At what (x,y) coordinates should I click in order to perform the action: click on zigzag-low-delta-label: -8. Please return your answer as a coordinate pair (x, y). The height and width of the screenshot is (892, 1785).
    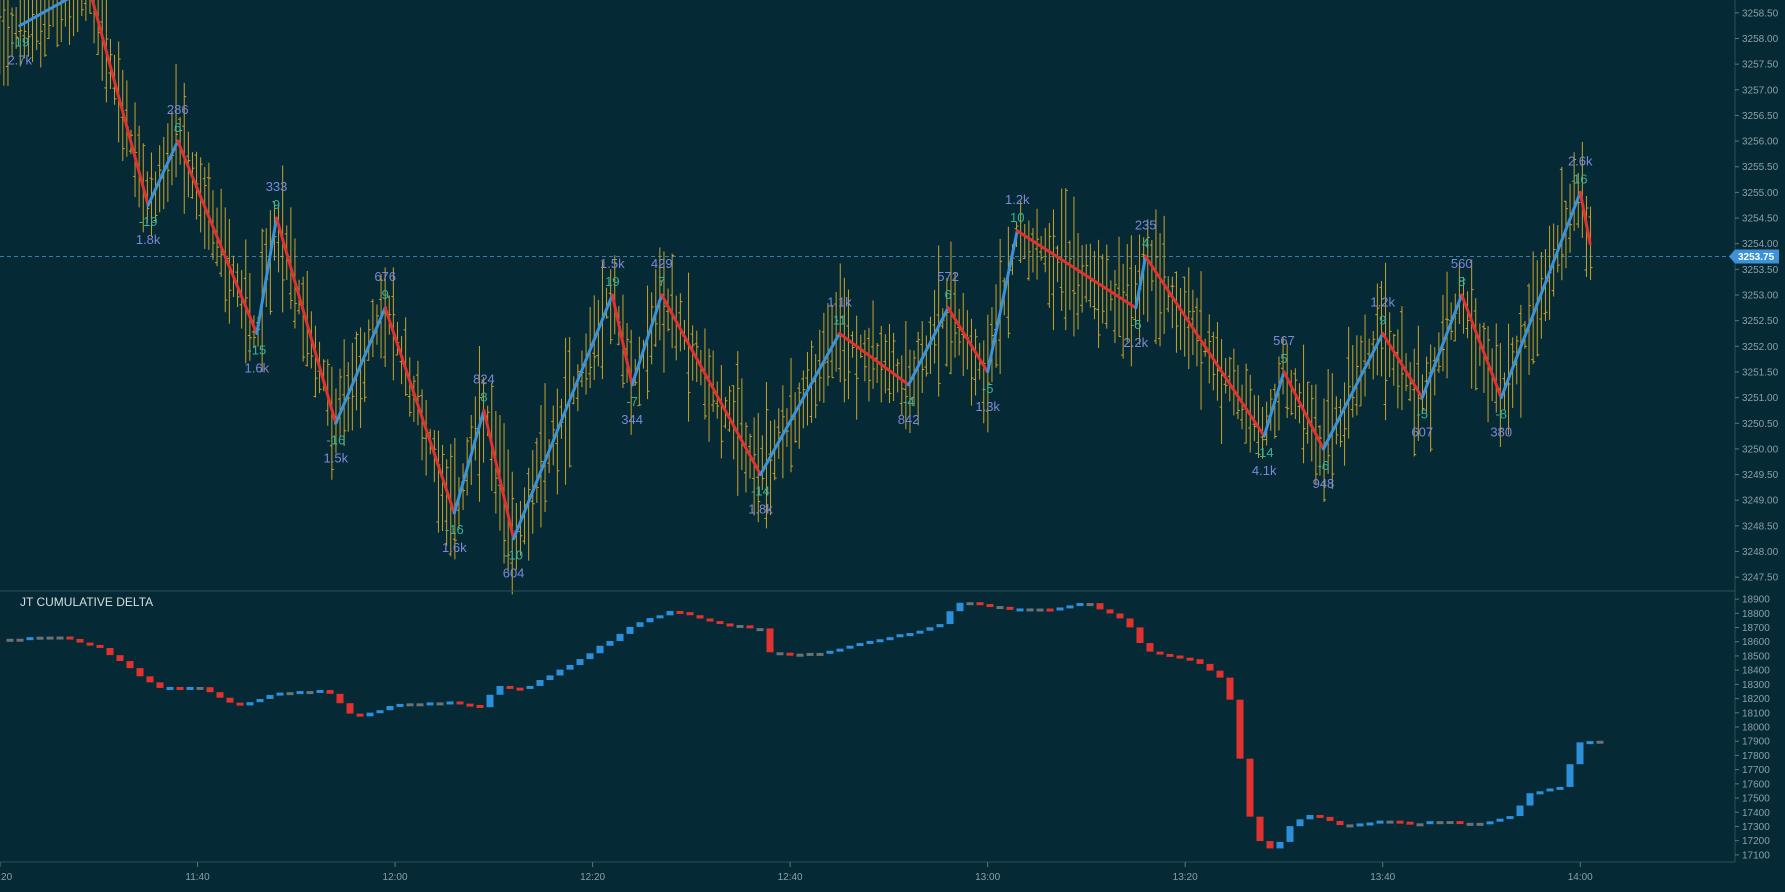
    Looking at the image, I should click on (1501, 414).